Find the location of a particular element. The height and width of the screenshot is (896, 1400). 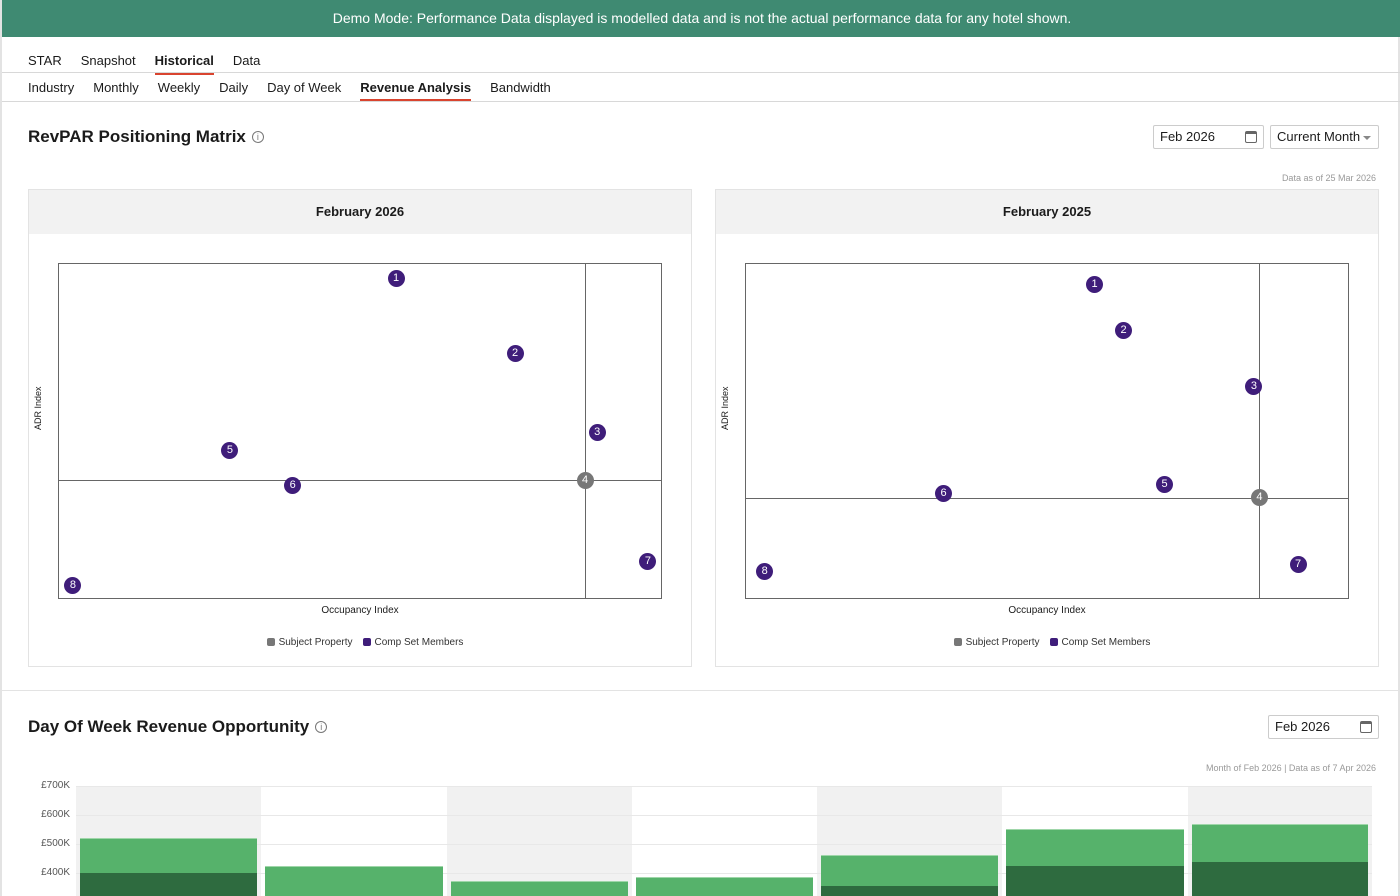

period-select: Current Month is located at coordinates (1324, 137).